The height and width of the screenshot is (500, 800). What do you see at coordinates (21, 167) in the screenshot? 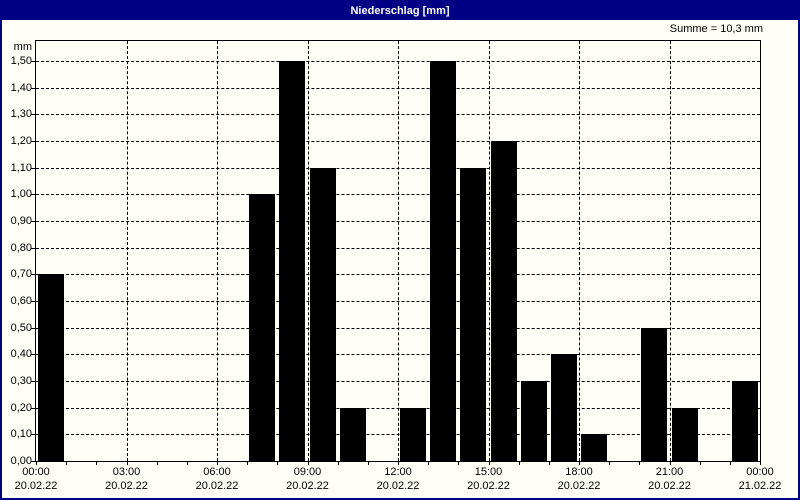
I see `y-tick-label: 1,10` at bounding box center [21, 167].